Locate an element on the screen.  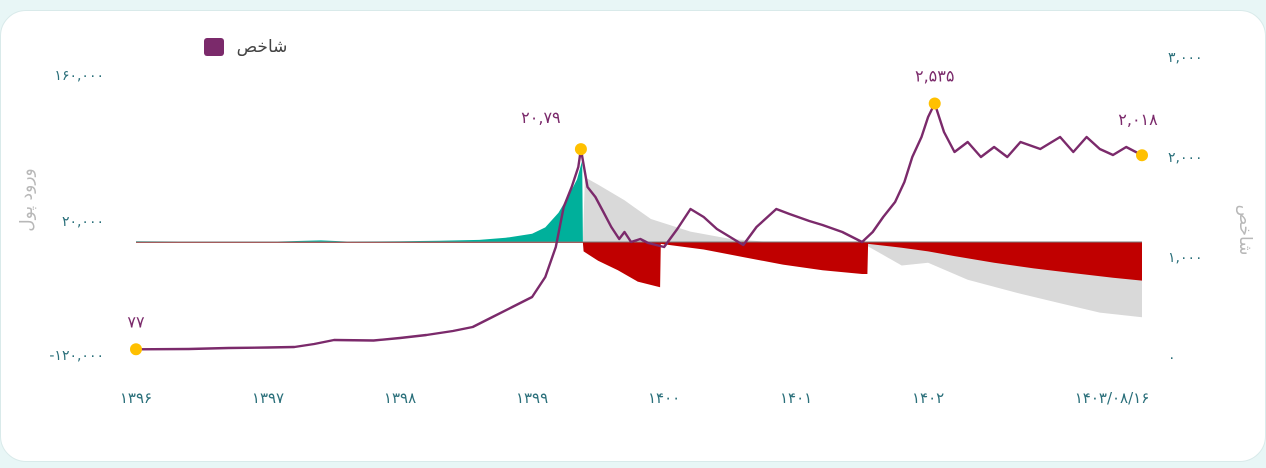
right-tick-label: ۱,۰۰۰ is located at coordinates (1185, 258).